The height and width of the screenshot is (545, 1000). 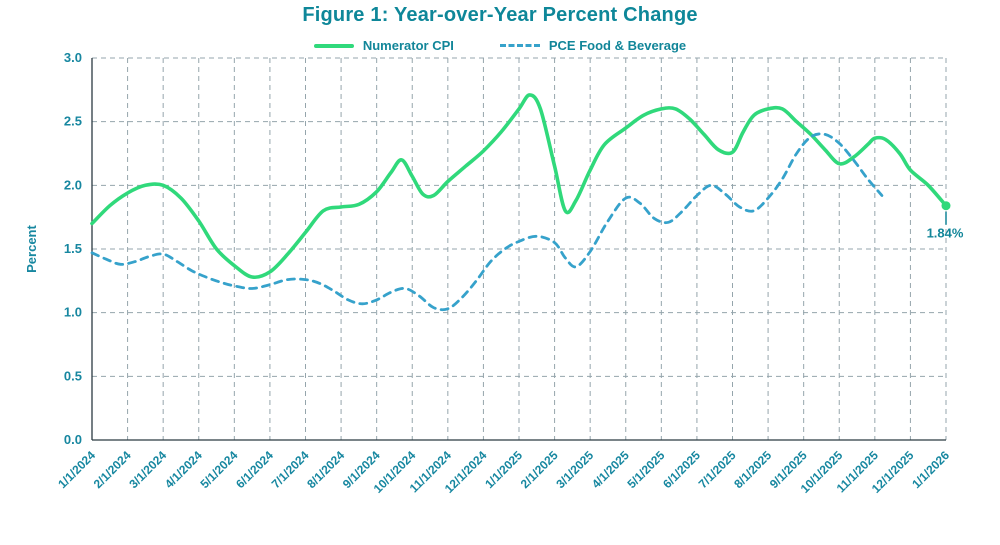 What do you see at coordinates (946, 206) in the screenshot?
I see `endpoint-marker` at bounding box center [946, 206].